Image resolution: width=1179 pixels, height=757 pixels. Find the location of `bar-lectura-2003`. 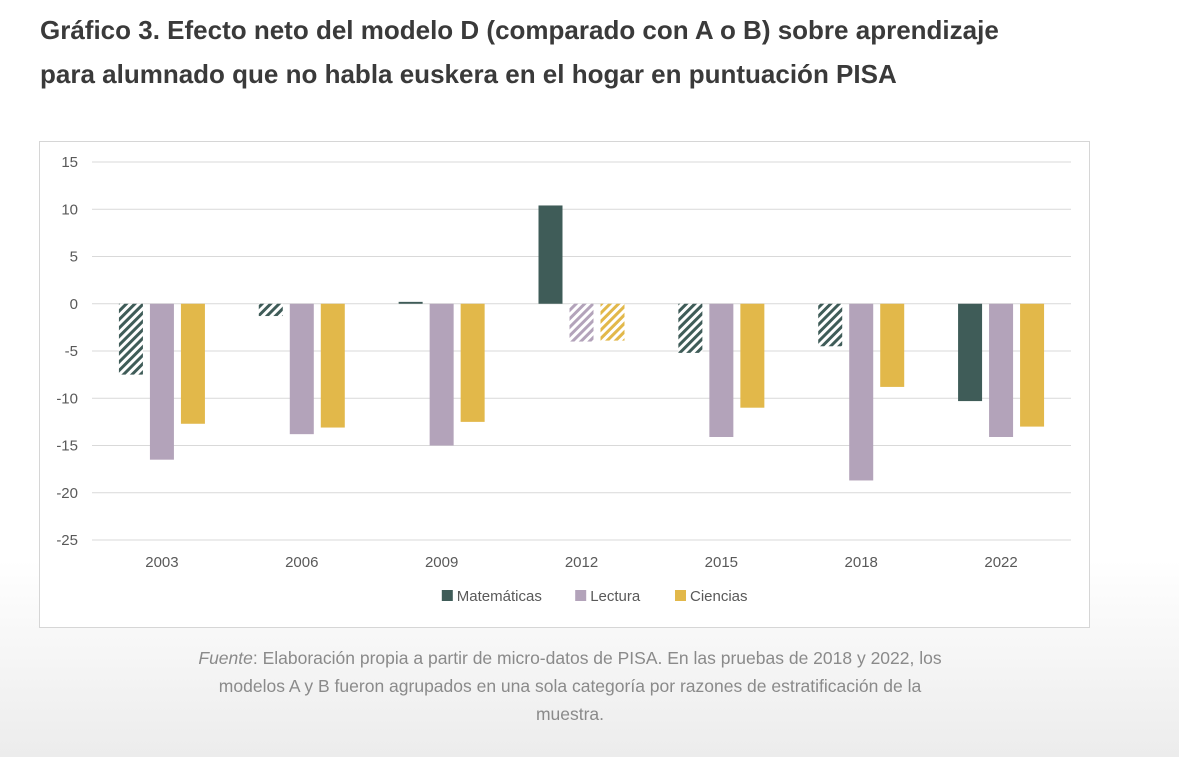

bar-lectura-2003 is located at coordinates (161, 381).